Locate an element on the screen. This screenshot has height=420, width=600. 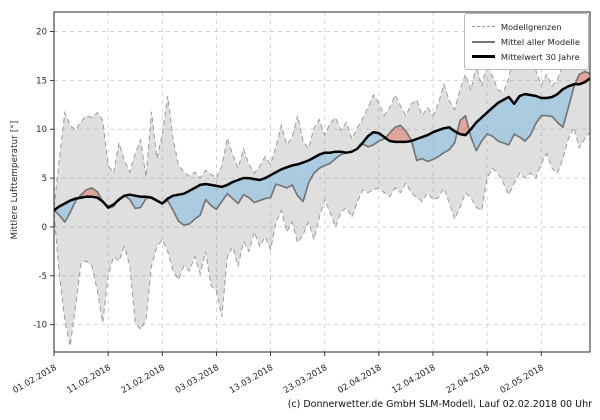
y-axis-title: Mittlere Lufttemperatur [°] is located at coordinates (15, 180).